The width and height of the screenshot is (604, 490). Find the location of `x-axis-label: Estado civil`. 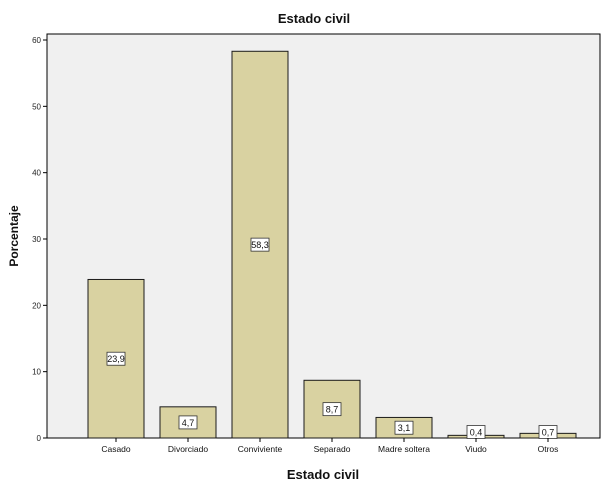

x-axis-label: Estado civil is located at coordinates (323, 474).